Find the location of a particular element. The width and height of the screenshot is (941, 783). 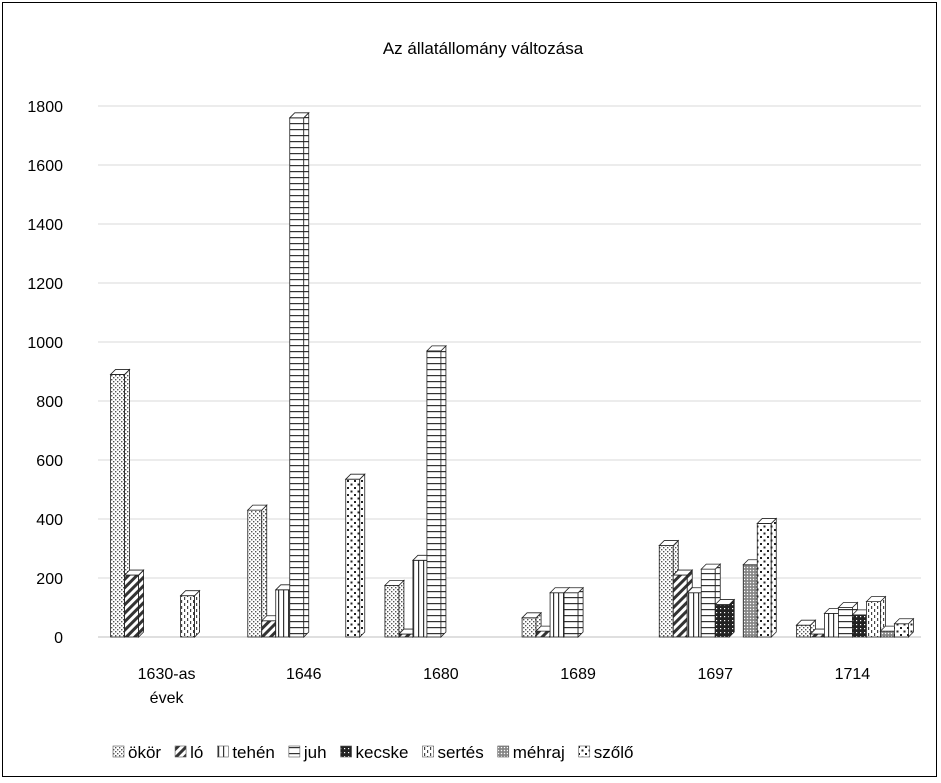

legend-label: sertés is located at coordinates (460, 752).